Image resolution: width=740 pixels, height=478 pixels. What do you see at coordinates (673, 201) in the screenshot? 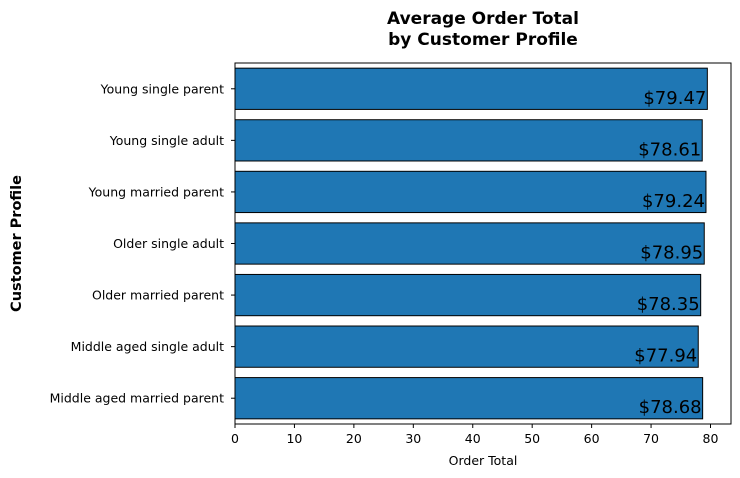
I see `data-label: $79.24` at bounding box center [673, 201].